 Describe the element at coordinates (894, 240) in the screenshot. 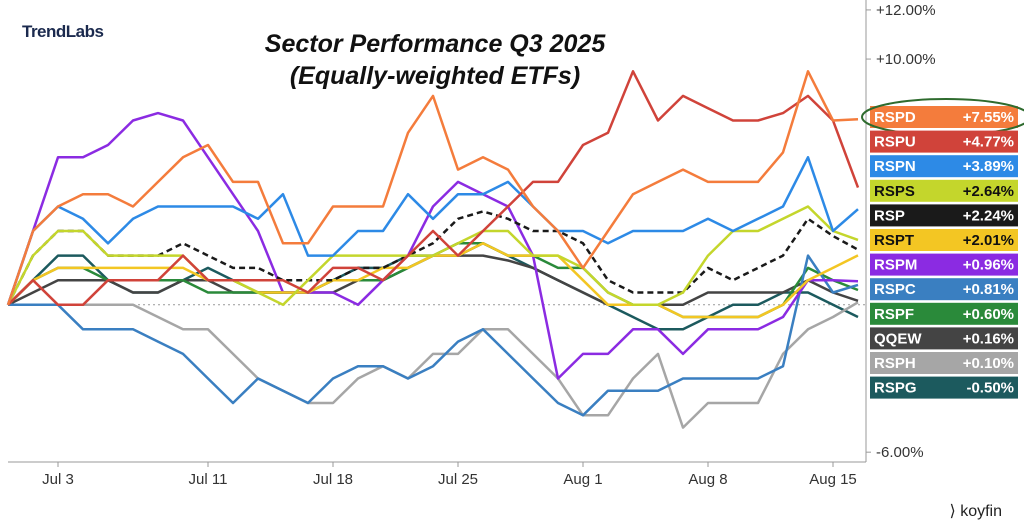

I see `legend-ticker: RSPT` at that location.